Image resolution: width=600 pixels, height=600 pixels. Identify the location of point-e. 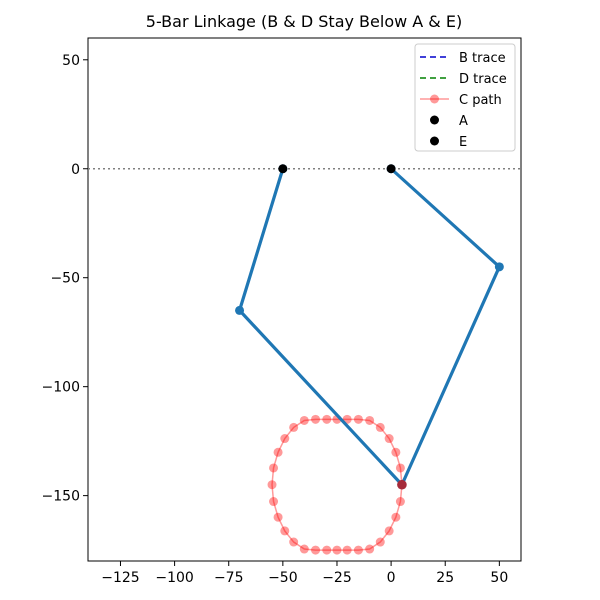
(391, 169).